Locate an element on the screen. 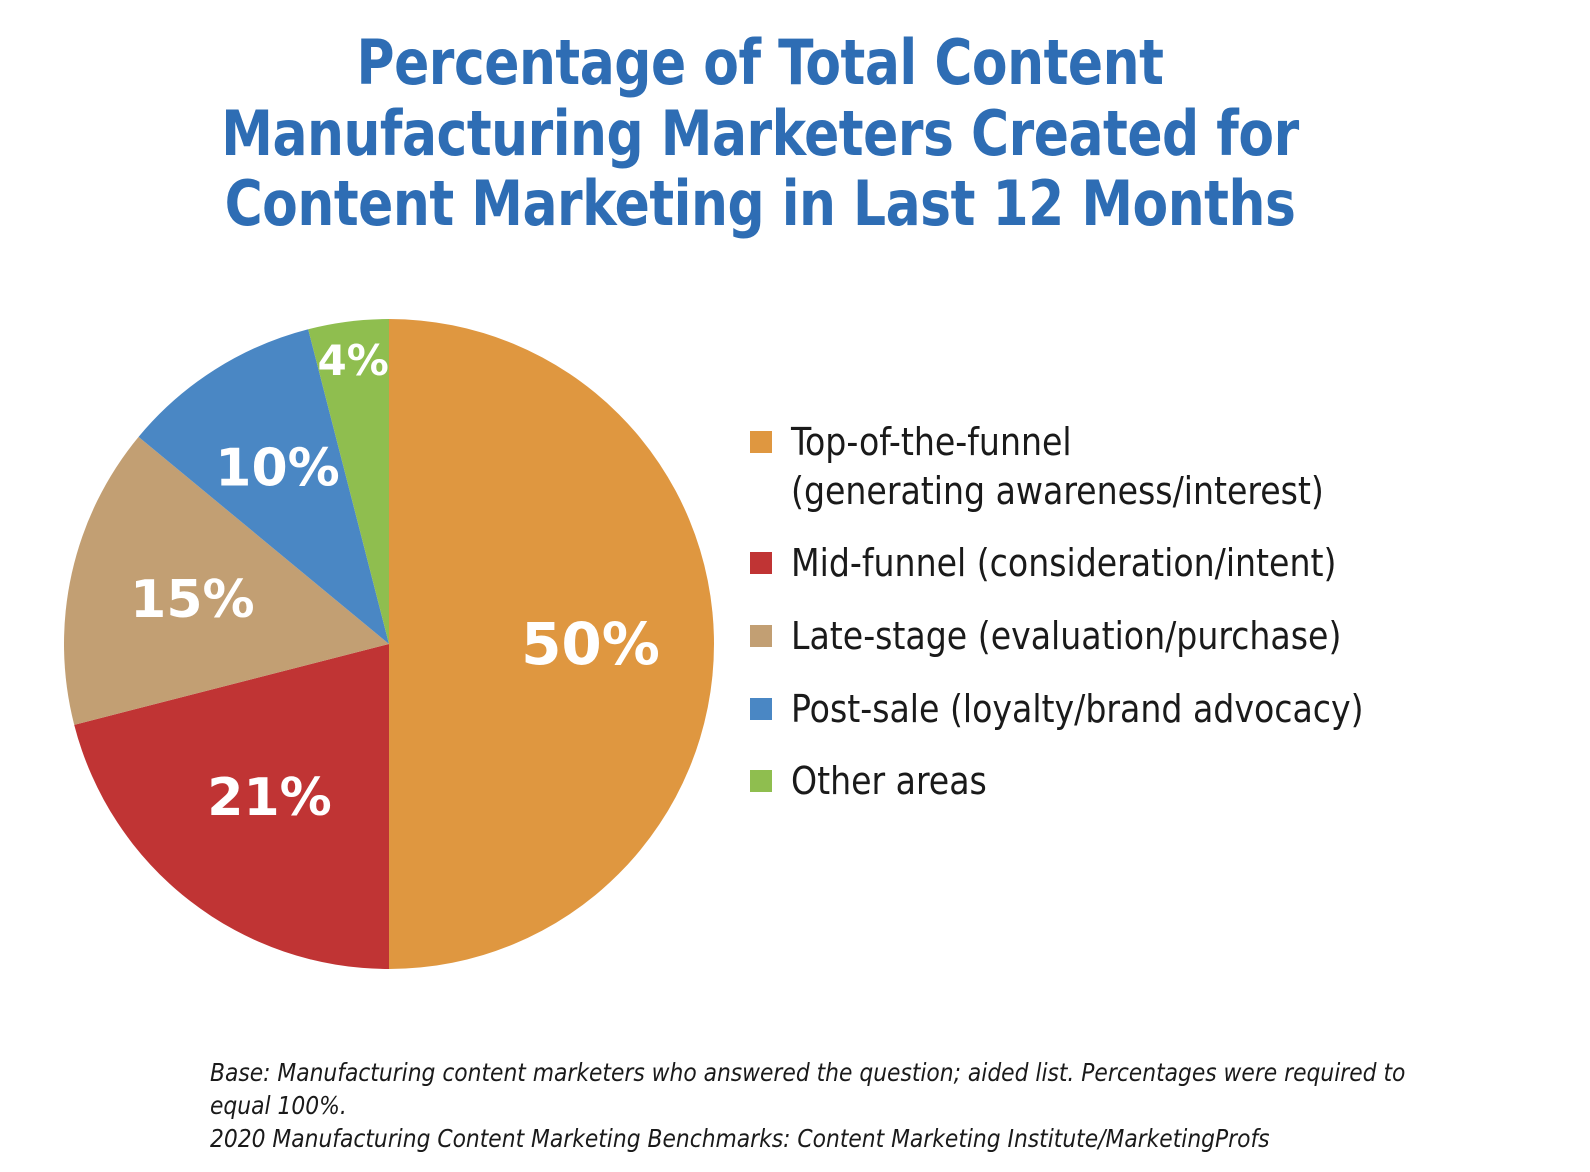 The width and height of the screenshot is (1590, 1172). legend-item-label: Mid-funnel (consideration/intent) is located at coordinates (1064, 563).